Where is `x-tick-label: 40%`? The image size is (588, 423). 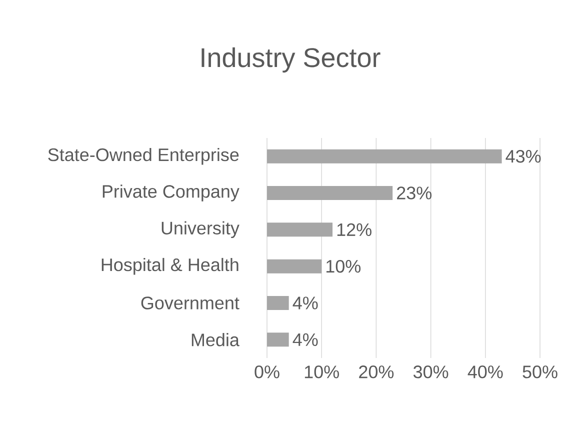
x-tick-label: 40% is located at coordinates (485, 372).